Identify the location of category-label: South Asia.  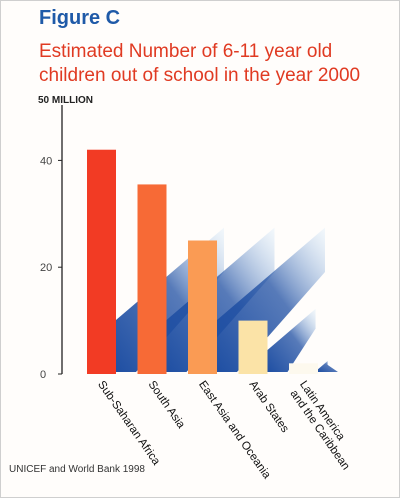
(167, 405).